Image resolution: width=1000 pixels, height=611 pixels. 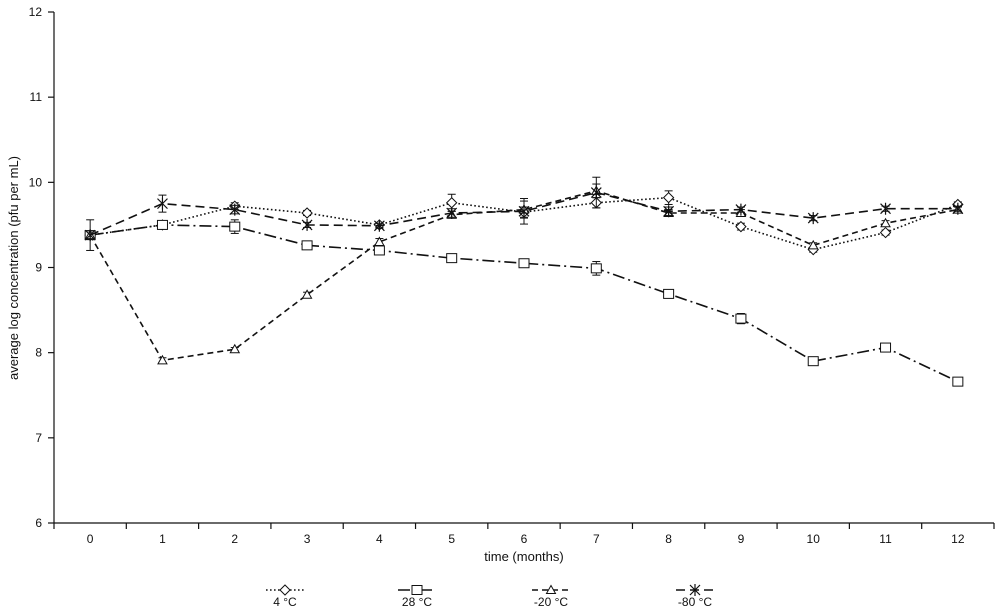 What do you see at coordinates (285, 602) in the screenshot?
I see `legend-label: 4 °C` at bounding box center [285, 602].